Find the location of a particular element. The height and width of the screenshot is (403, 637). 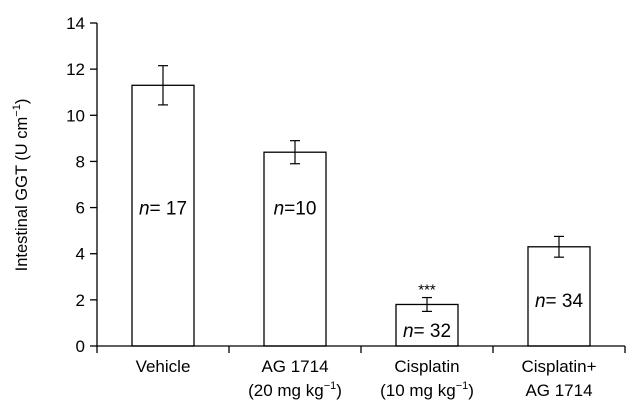

x-category-label: AG 1714 is located at coordinates (294, 366).